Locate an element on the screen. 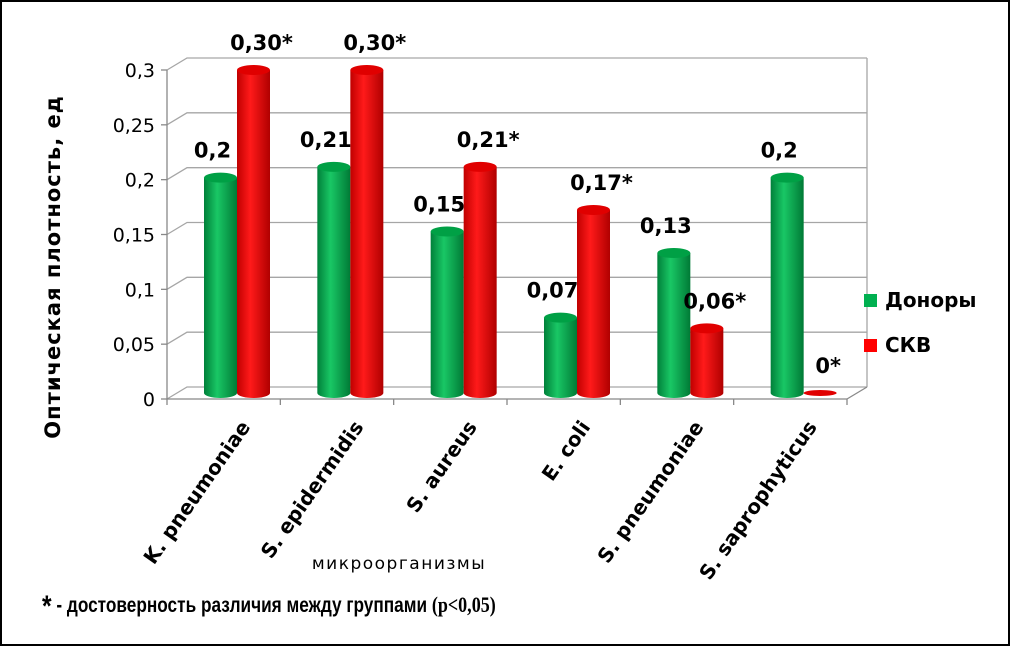 The image size is (1010, 646). x-axis-title: микроорганизмы is located at coordinates (399, 564).